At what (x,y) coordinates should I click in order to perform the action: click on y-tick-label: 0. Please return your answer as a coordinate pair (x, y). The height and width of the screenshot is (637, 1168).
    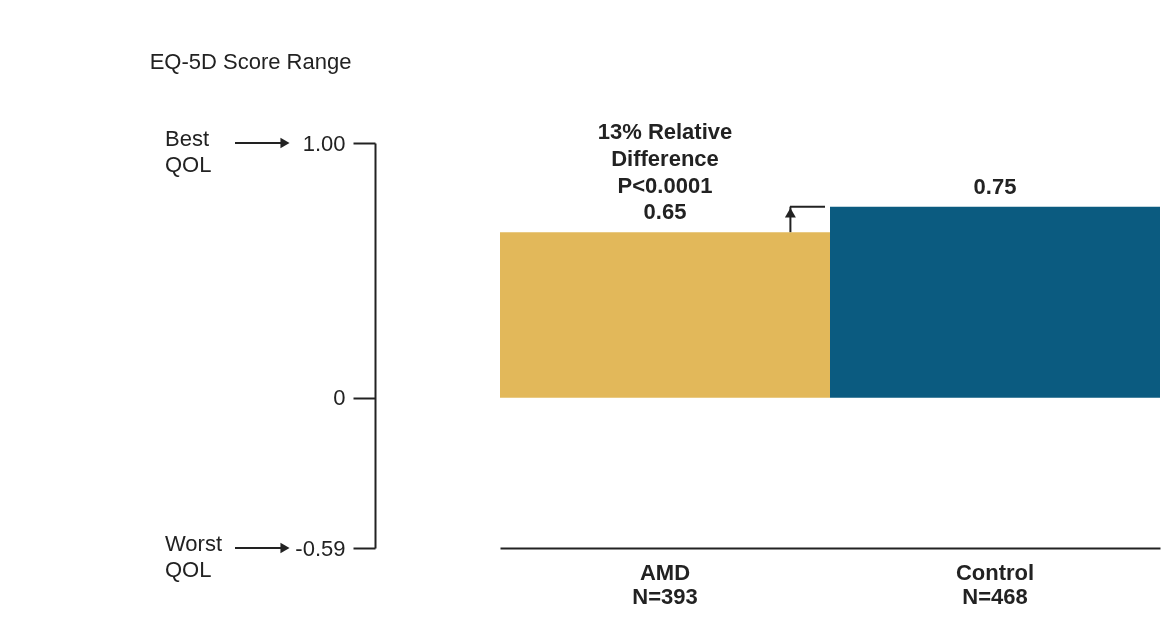
    Looking at the image, I should click on (339, 398).